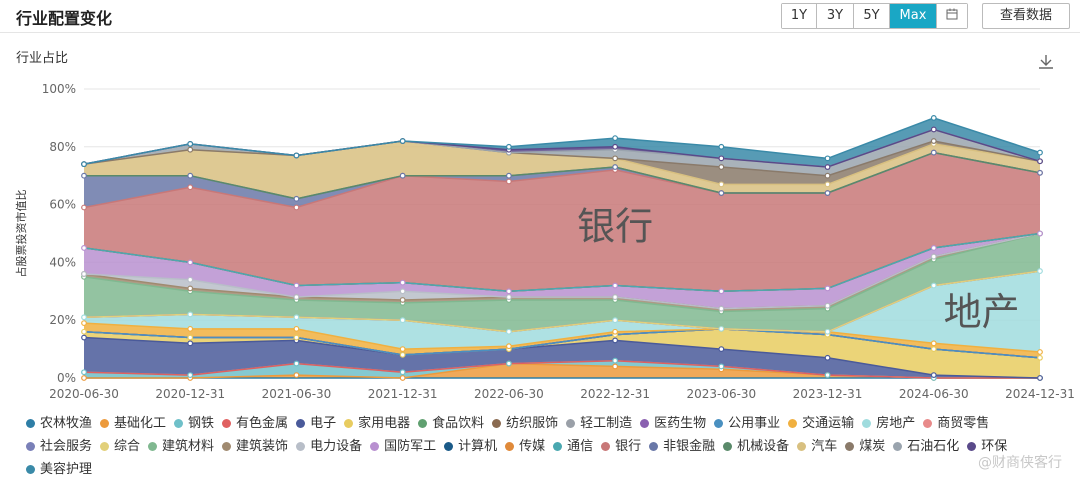 The width and height of the screenshot is (1080, 488). I want to click on legend-item: 房地产, so click(888, 423).